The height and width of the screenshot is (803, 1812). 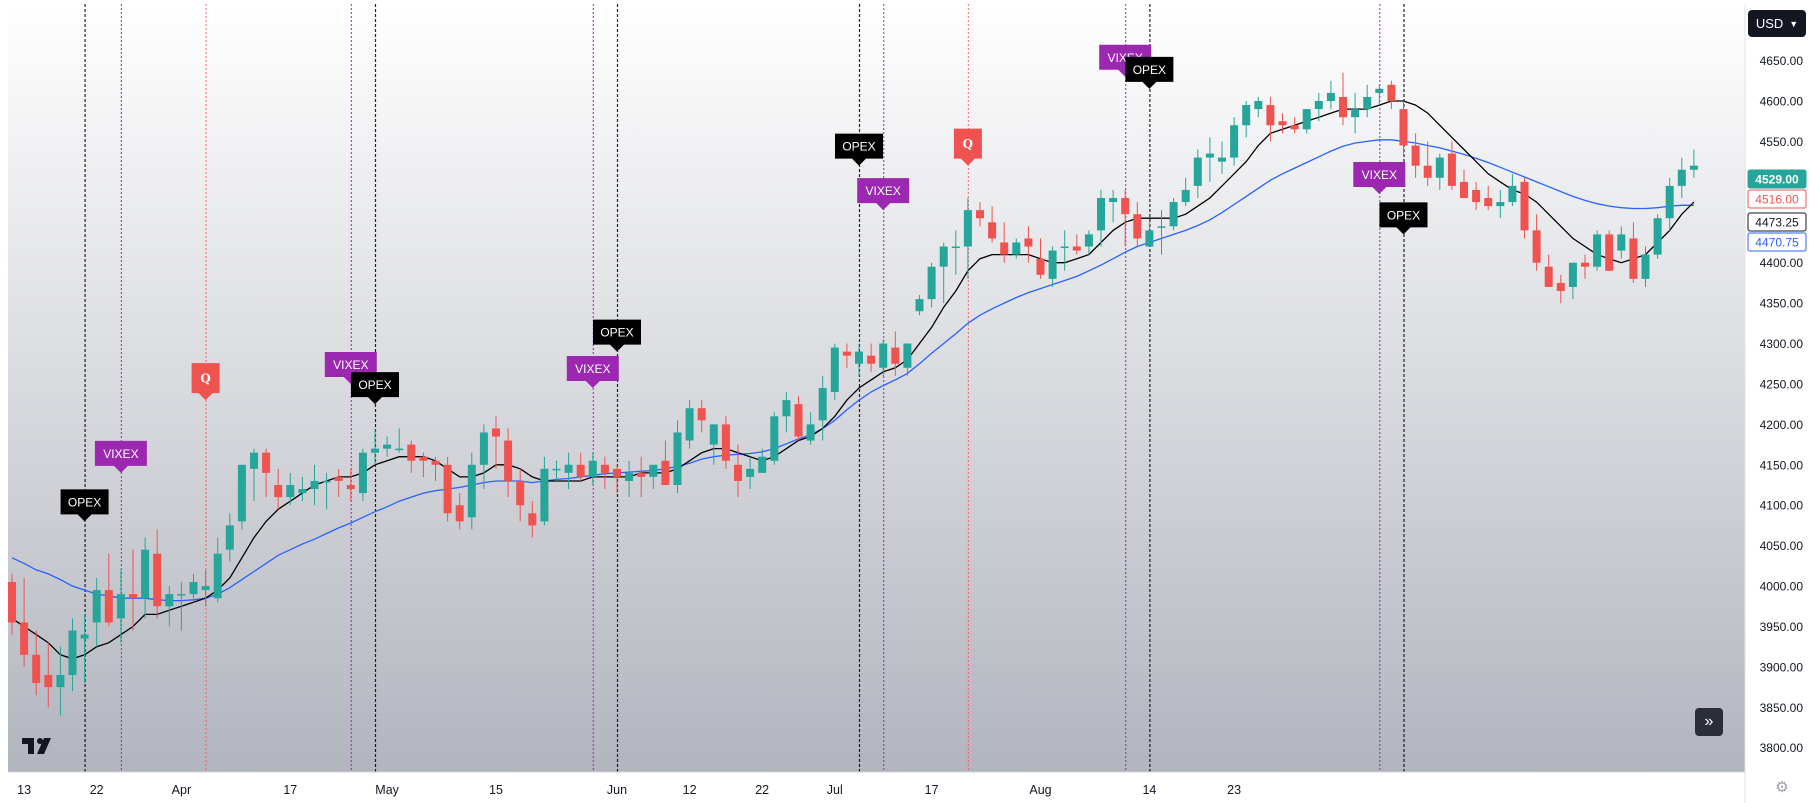 I want to click on event-marker-vixex-1: VIXEX, so click(x=120, y=456).